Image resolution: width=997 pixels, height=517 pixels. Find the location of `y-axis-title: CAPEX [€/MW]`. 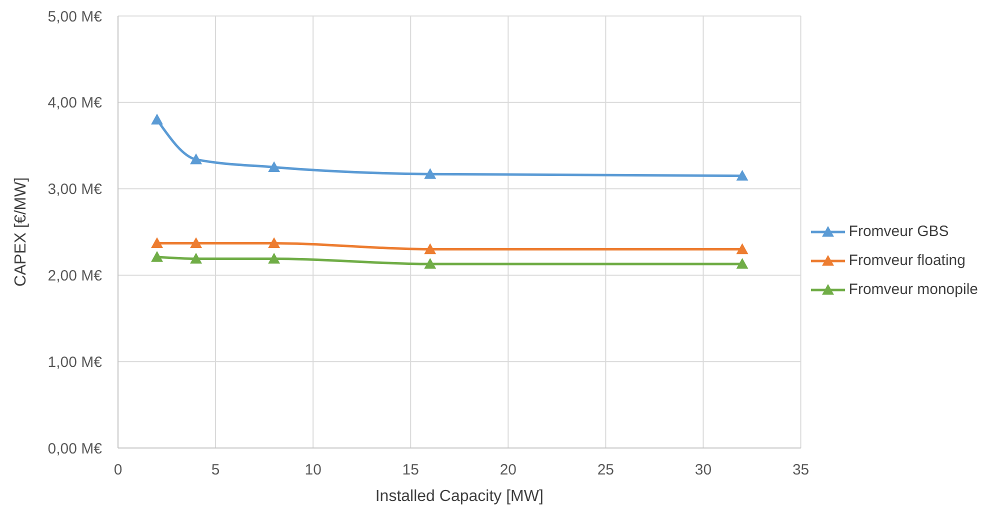

y-axis-title: CAPEX [€/MW] is located at coordinates (21, 232).